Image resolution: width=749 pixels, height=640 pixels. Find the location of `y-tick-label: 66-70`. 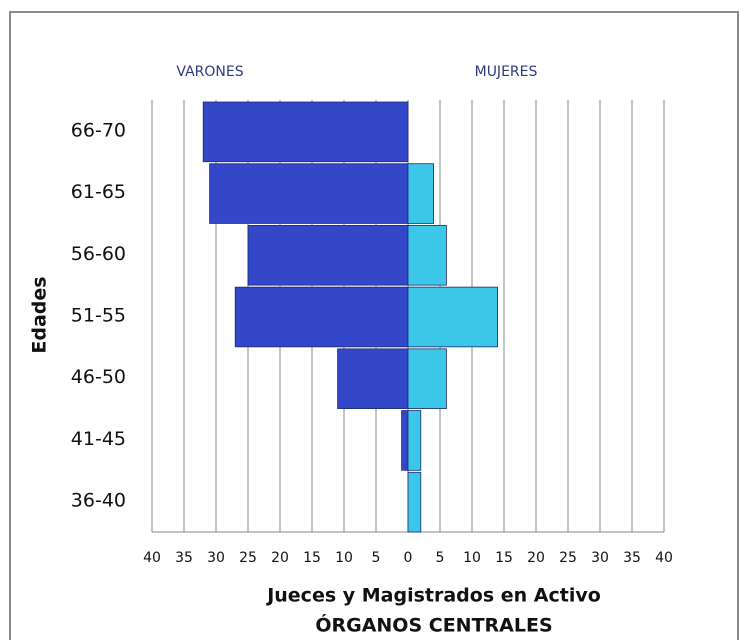

y-tick-label: 66-70 is located at coordinates (98, 130).